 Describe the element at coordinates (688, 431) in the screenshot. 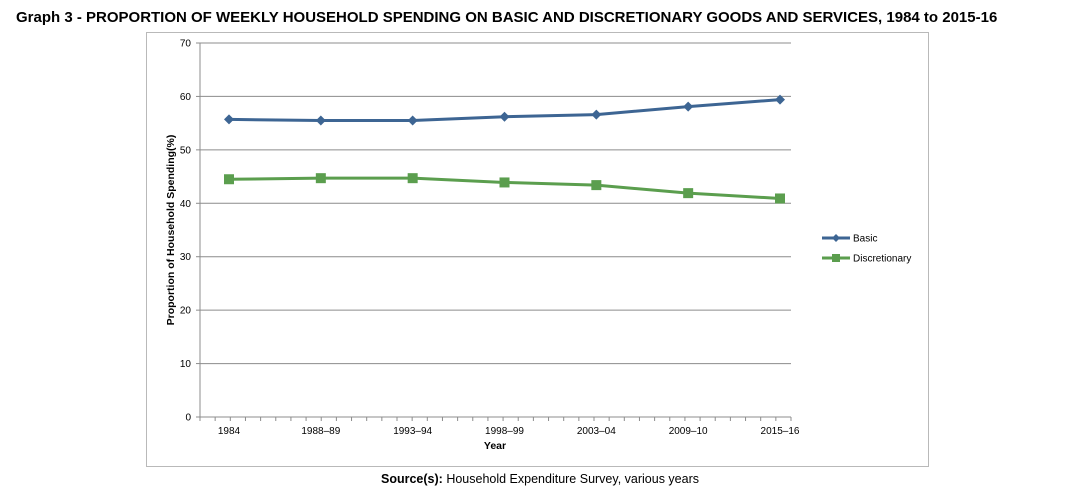

I see `x-tick-label: 2009–10` at that location.